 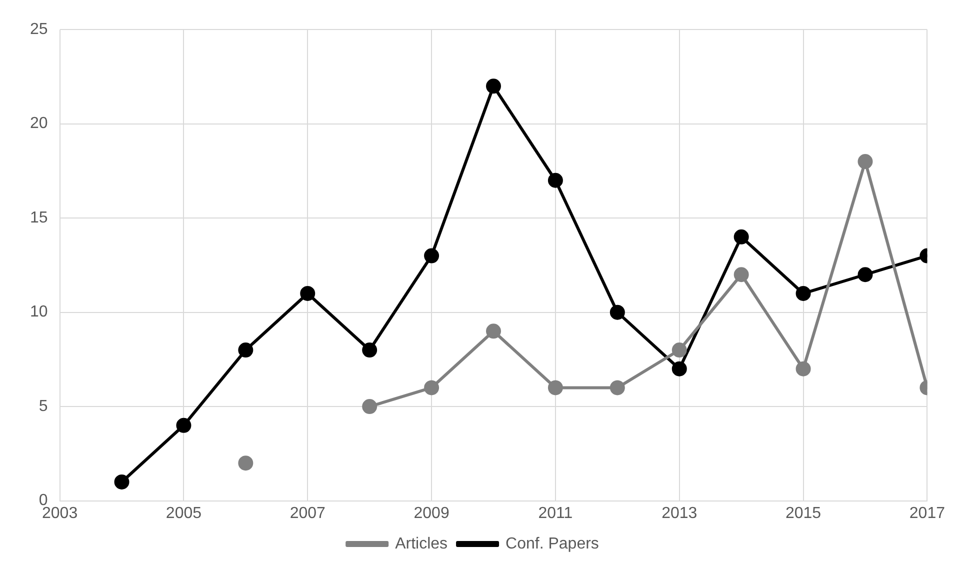 What do you see at coordinates (39, 29) in the screenshot?
I see `y-tick-label: 25` at bounding box center [39, 29].